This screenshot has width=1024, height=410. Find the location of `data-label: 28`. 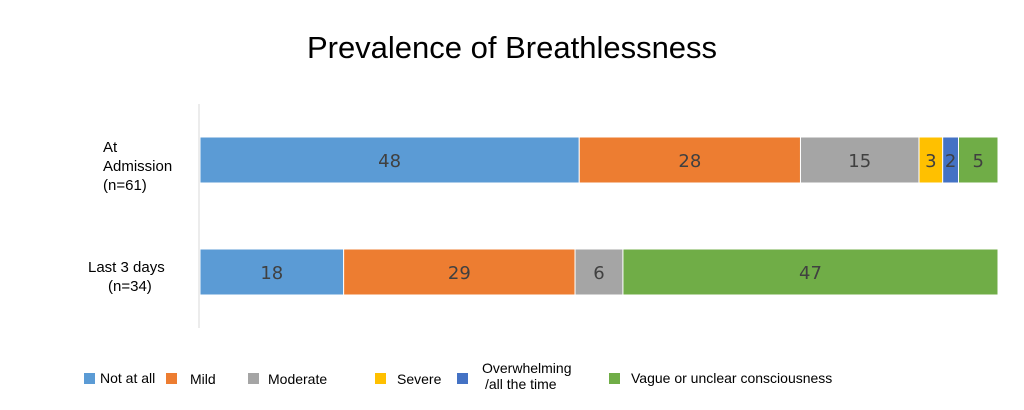

data-label: 28 is located at coordinates (689, 161).